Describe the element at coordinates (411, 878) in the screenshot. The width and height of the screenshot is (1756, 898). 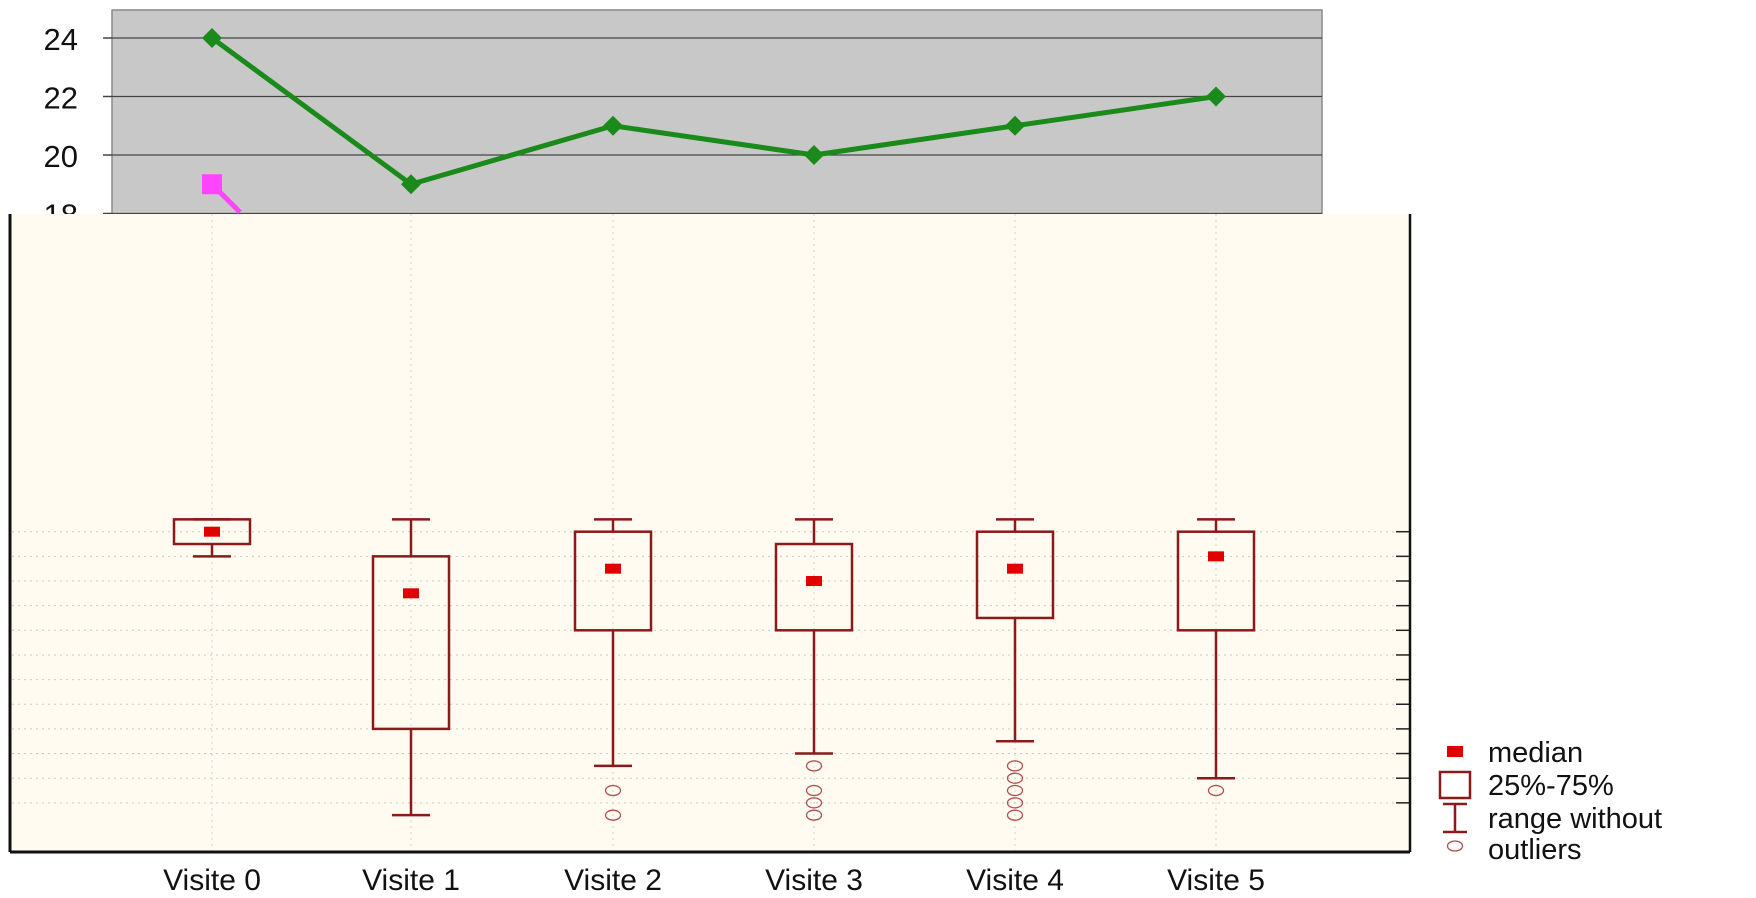
I see `x-tick-label: Visite 1` at that location.